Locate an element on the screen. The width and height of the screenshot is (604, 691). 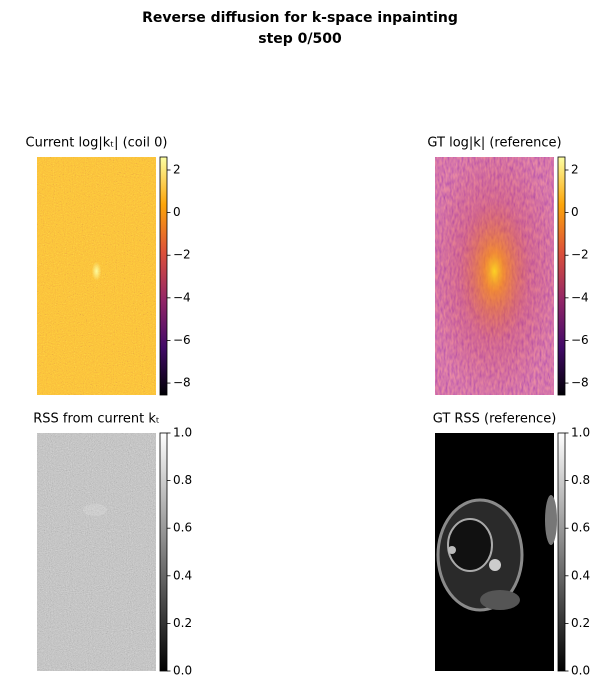
image-gt-rss is located at coordinates (496, 552).